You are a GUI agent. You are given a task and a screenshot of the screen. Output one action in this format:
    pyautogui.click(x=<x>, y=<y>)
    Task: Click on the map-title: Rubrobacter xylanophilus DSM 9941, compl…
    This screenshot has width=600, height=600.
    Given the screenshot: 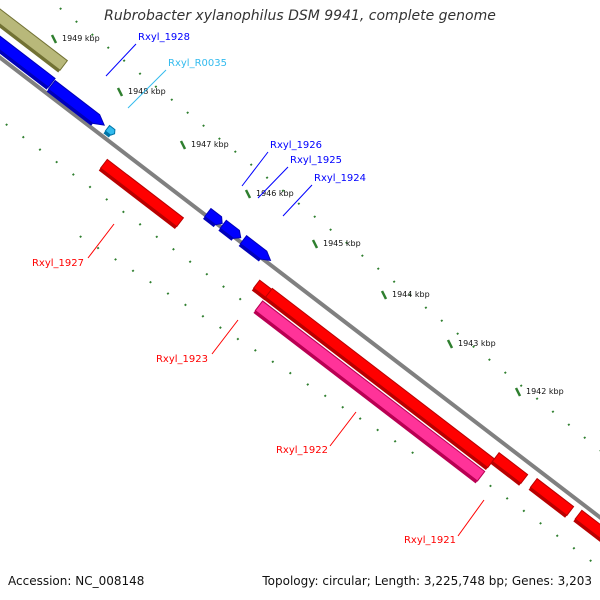 What is the action you would take?
    pyautogui.click(x=300, y=16)
    